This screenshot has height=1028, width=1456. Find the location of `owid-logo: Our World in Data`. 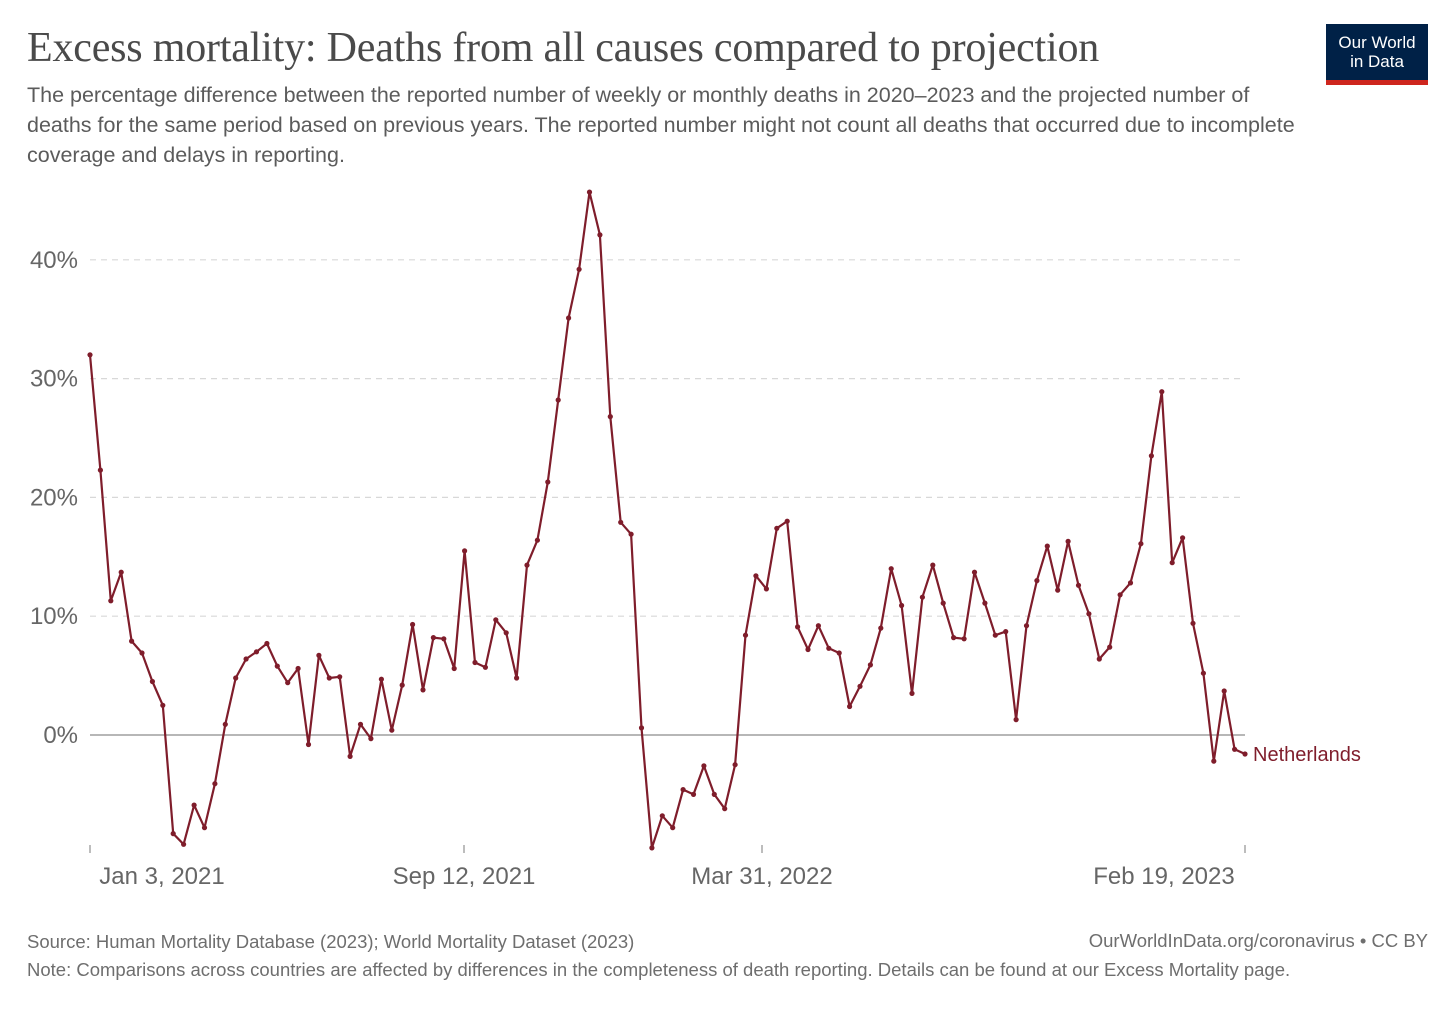

owid-logo: Our World in Data is located at coordinates (1377, 54).